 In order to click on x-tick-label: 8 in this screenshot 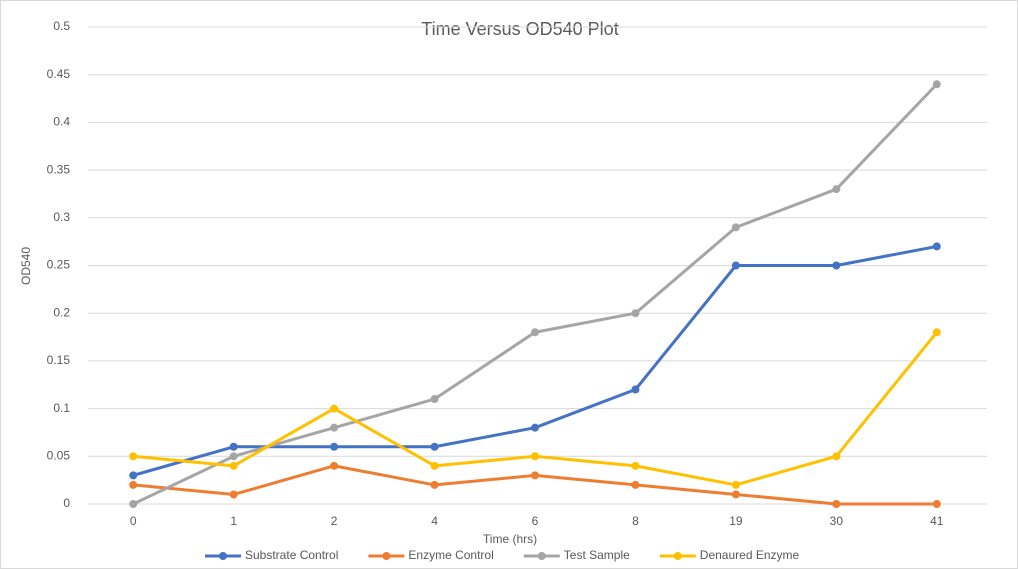, I will do `click(635, 521)`.